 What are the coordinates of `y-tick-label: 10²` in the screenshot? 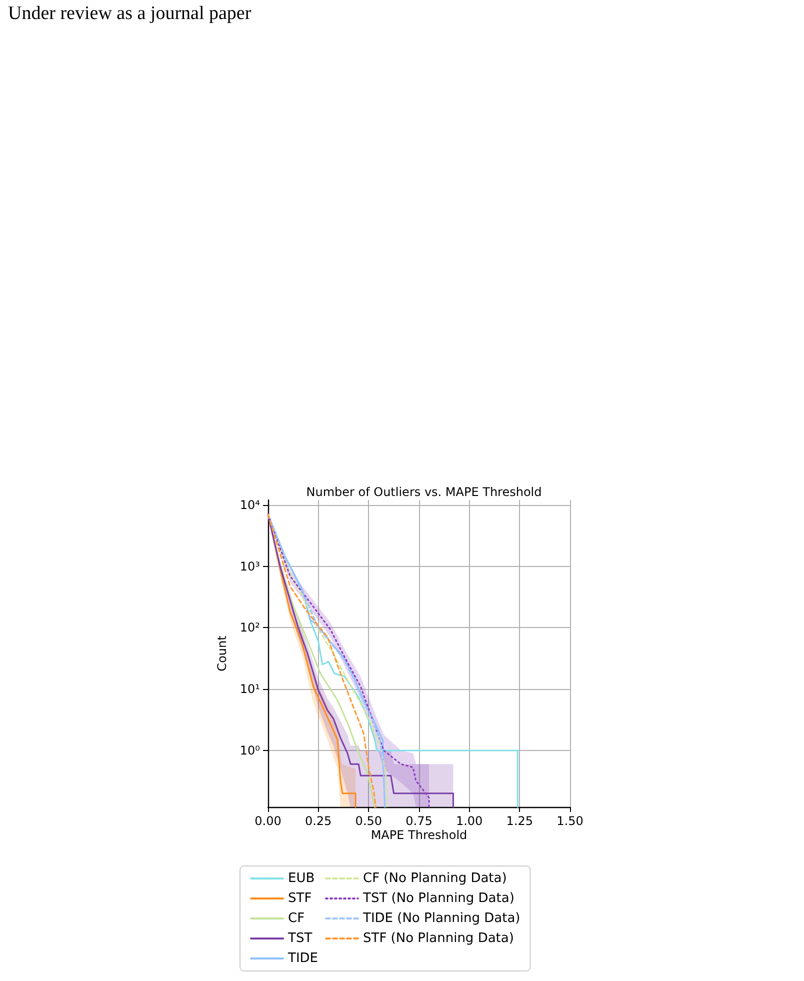 It's located at (250, 627).